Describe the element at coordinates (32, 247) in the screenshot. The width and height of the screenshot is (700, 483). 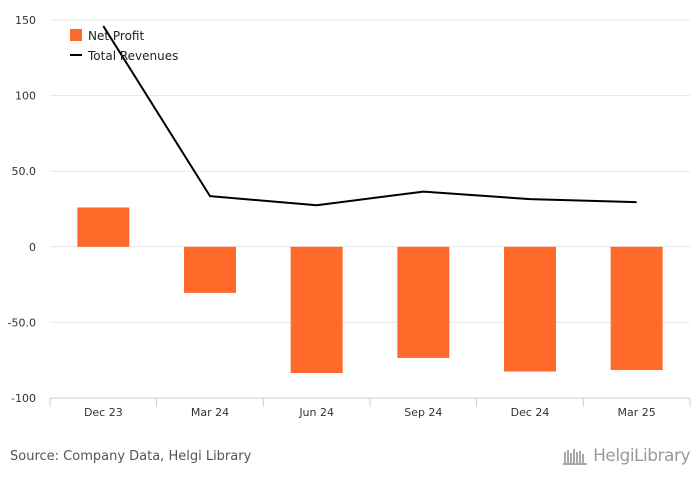
I see `y-tick-label: 0` at that location.